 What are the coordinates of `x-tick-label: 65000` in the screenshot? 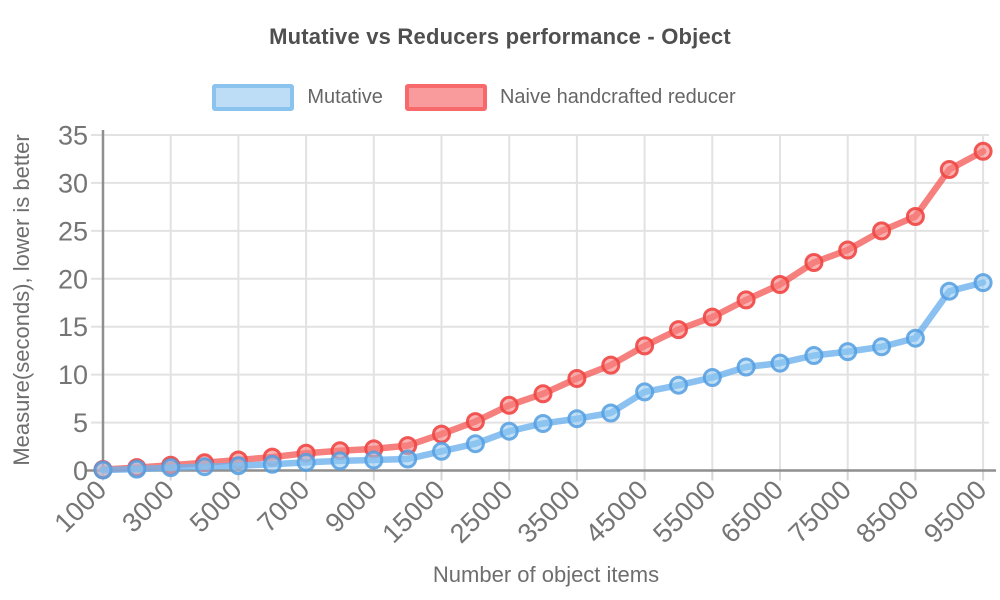 It's located at (752, 512).